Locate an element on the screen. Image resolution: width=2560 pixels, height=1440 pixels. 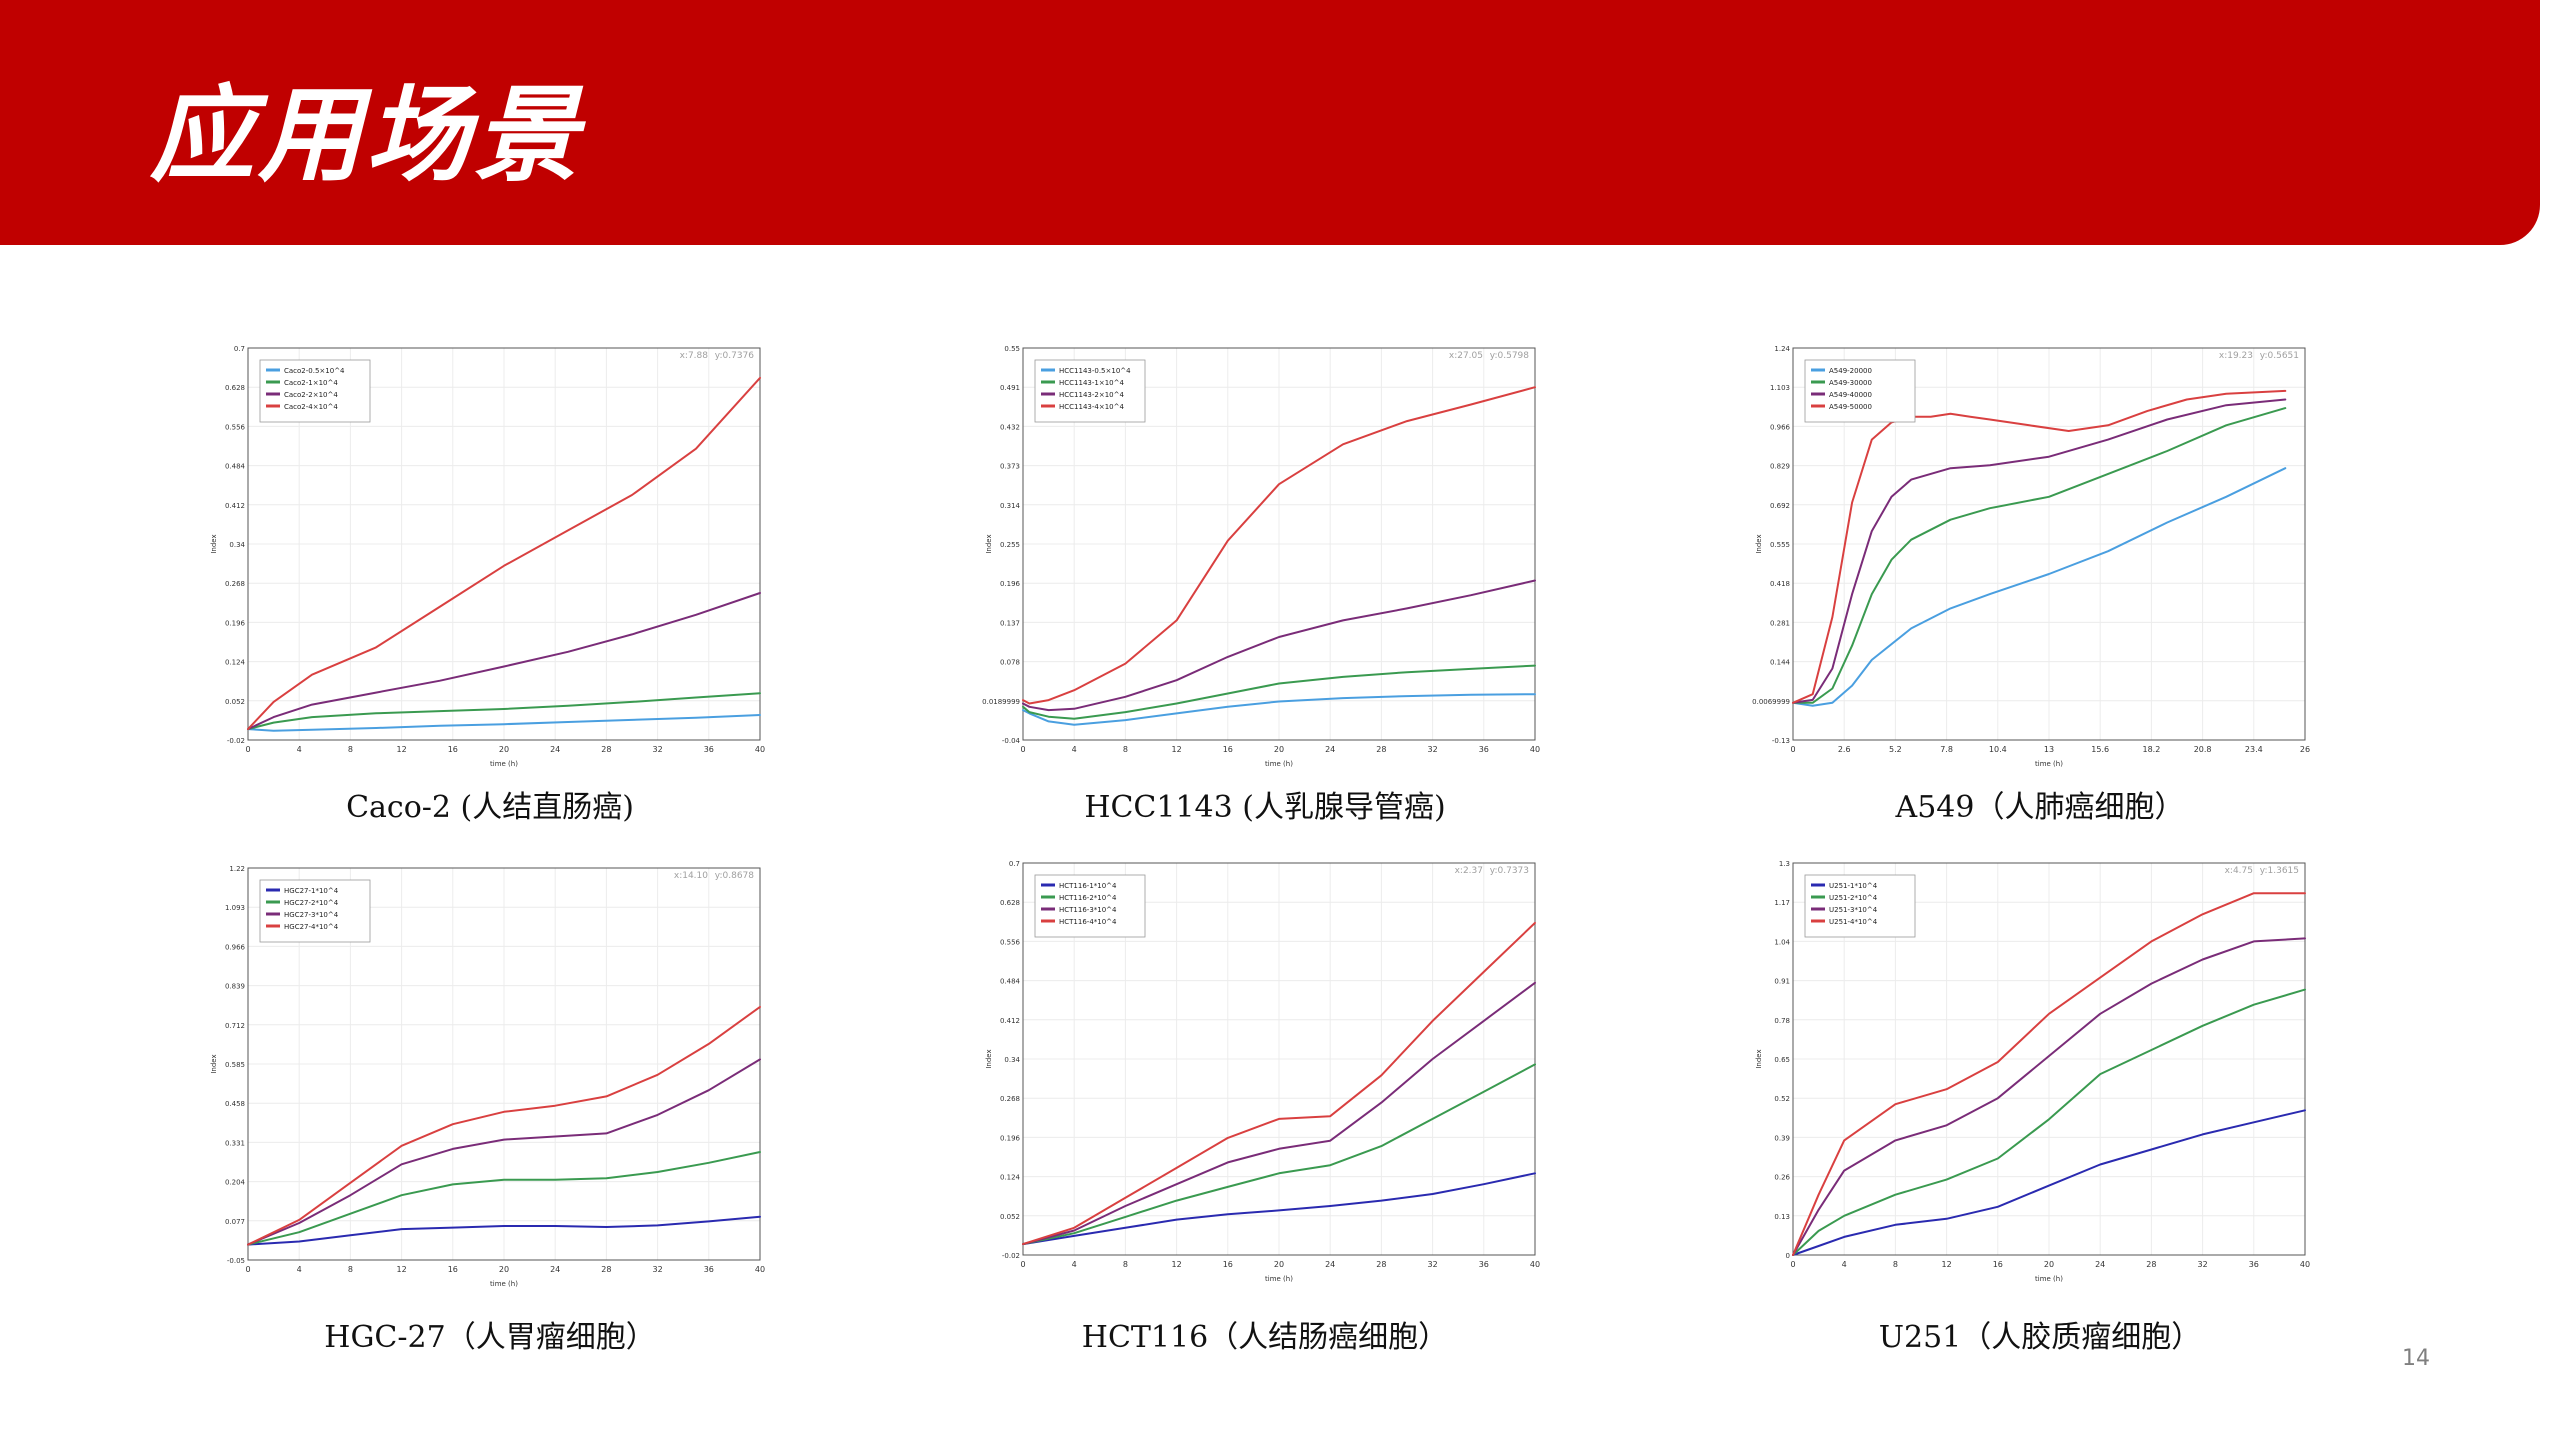
y-tick-label: 0.39 is located at coordinates (1782, 1138).